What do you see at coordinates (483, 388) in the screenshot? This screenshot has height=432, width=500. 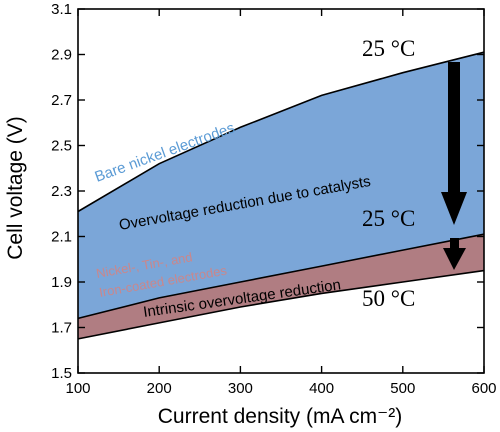 I see `x-tick-label: 600` at bounding box center [483, 388].